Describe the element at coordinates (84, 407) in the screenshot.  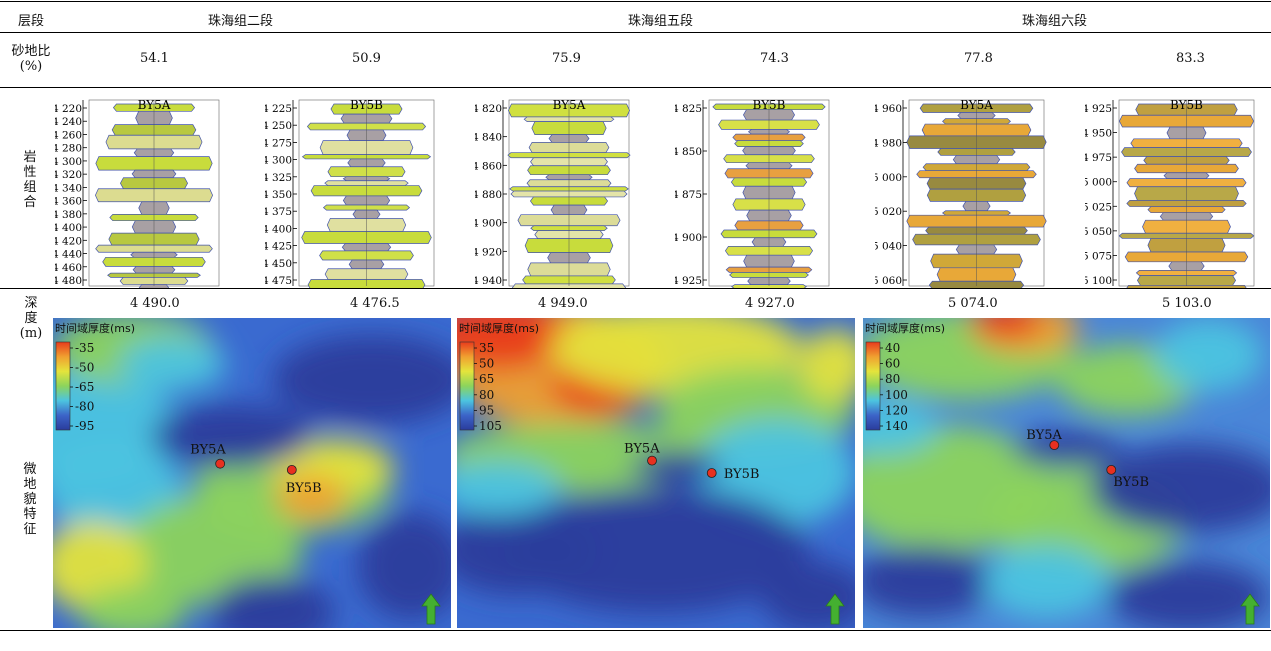
I see `legend-tick: -80` at that location.